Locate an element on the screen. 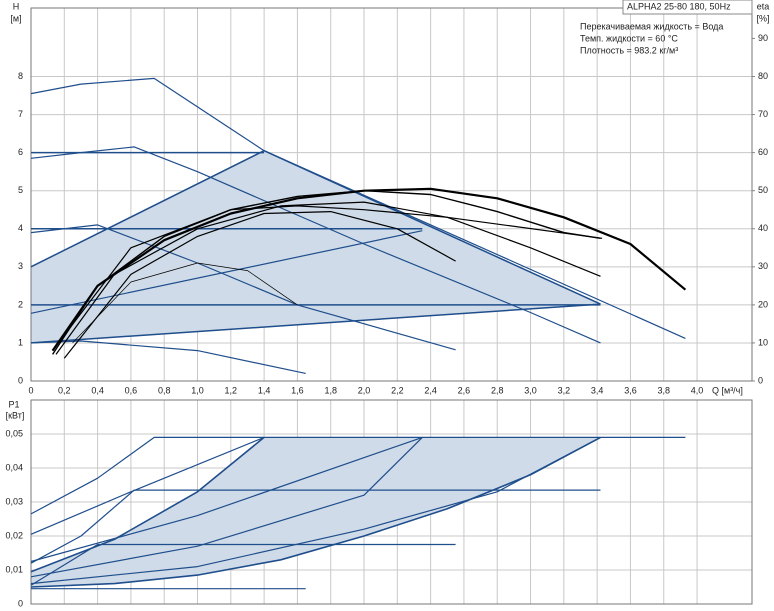  x-tick-label: 3,0 is located at coordinates (530, 390).